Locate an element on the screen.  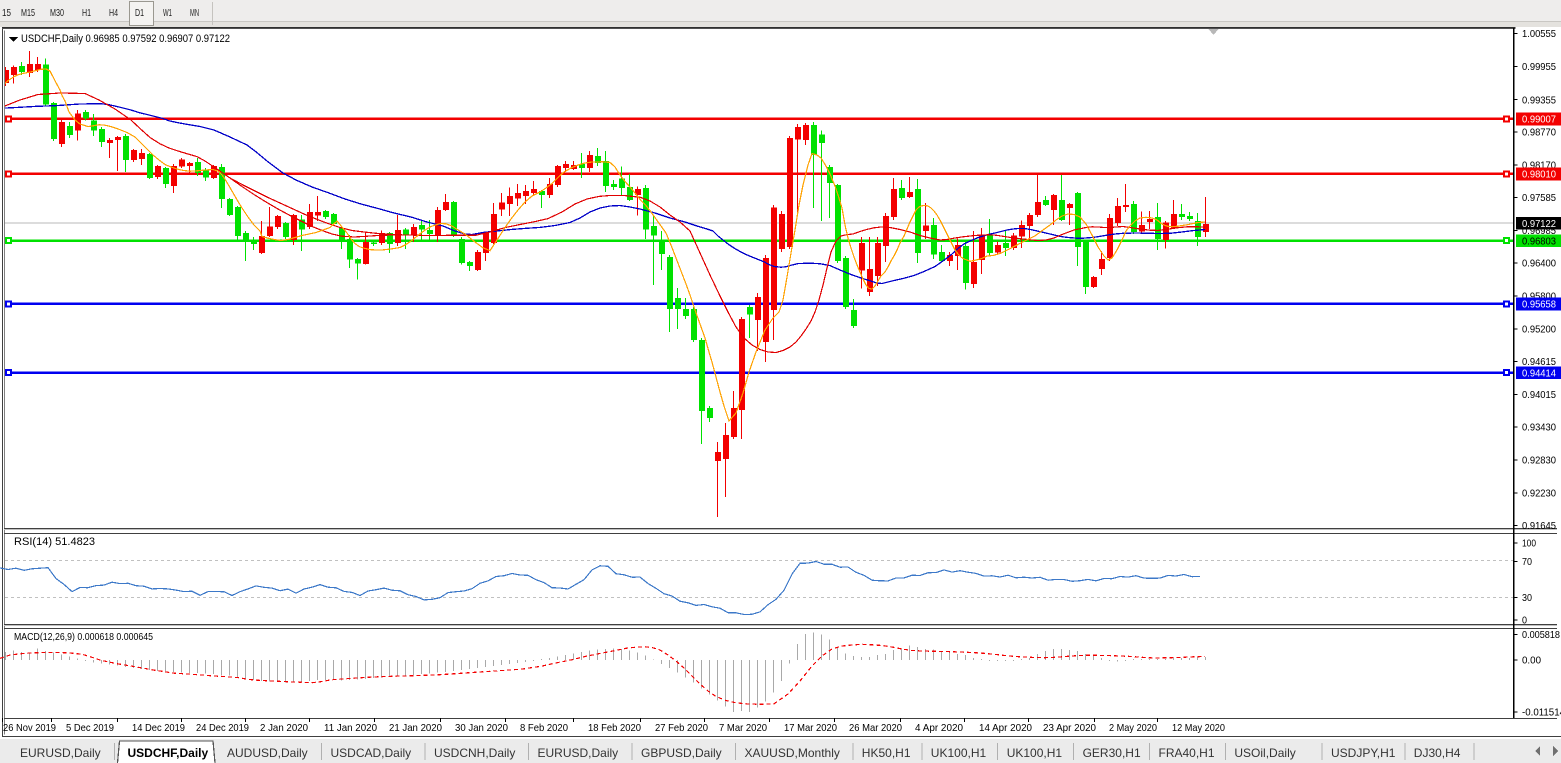
svg-text: 8 Feb 2020 is located at coordinates (544, 728).